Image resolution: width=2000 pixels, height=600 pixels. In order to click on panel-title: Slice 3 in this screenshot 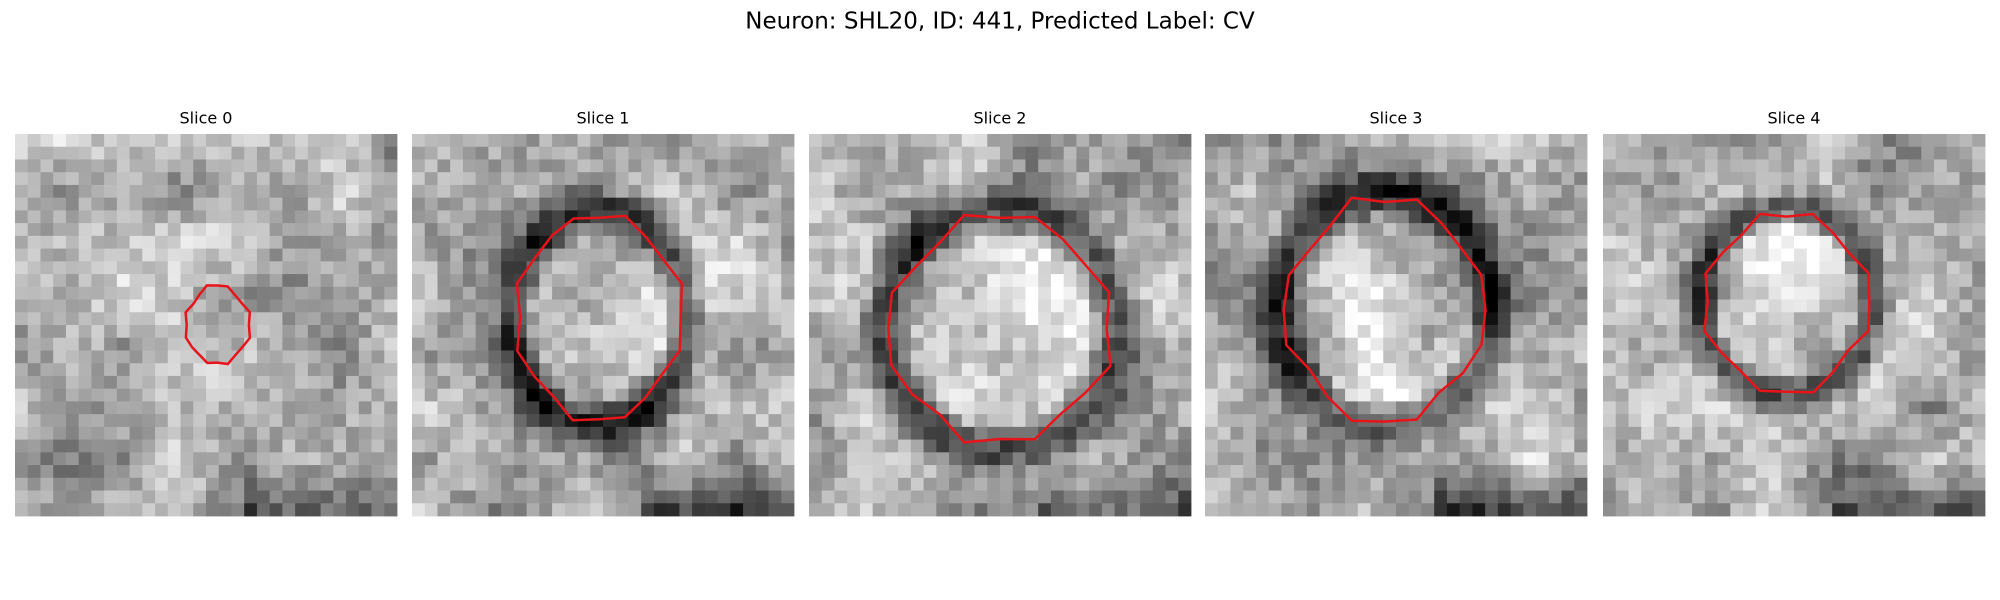, I will do `click(1396, 118)`.